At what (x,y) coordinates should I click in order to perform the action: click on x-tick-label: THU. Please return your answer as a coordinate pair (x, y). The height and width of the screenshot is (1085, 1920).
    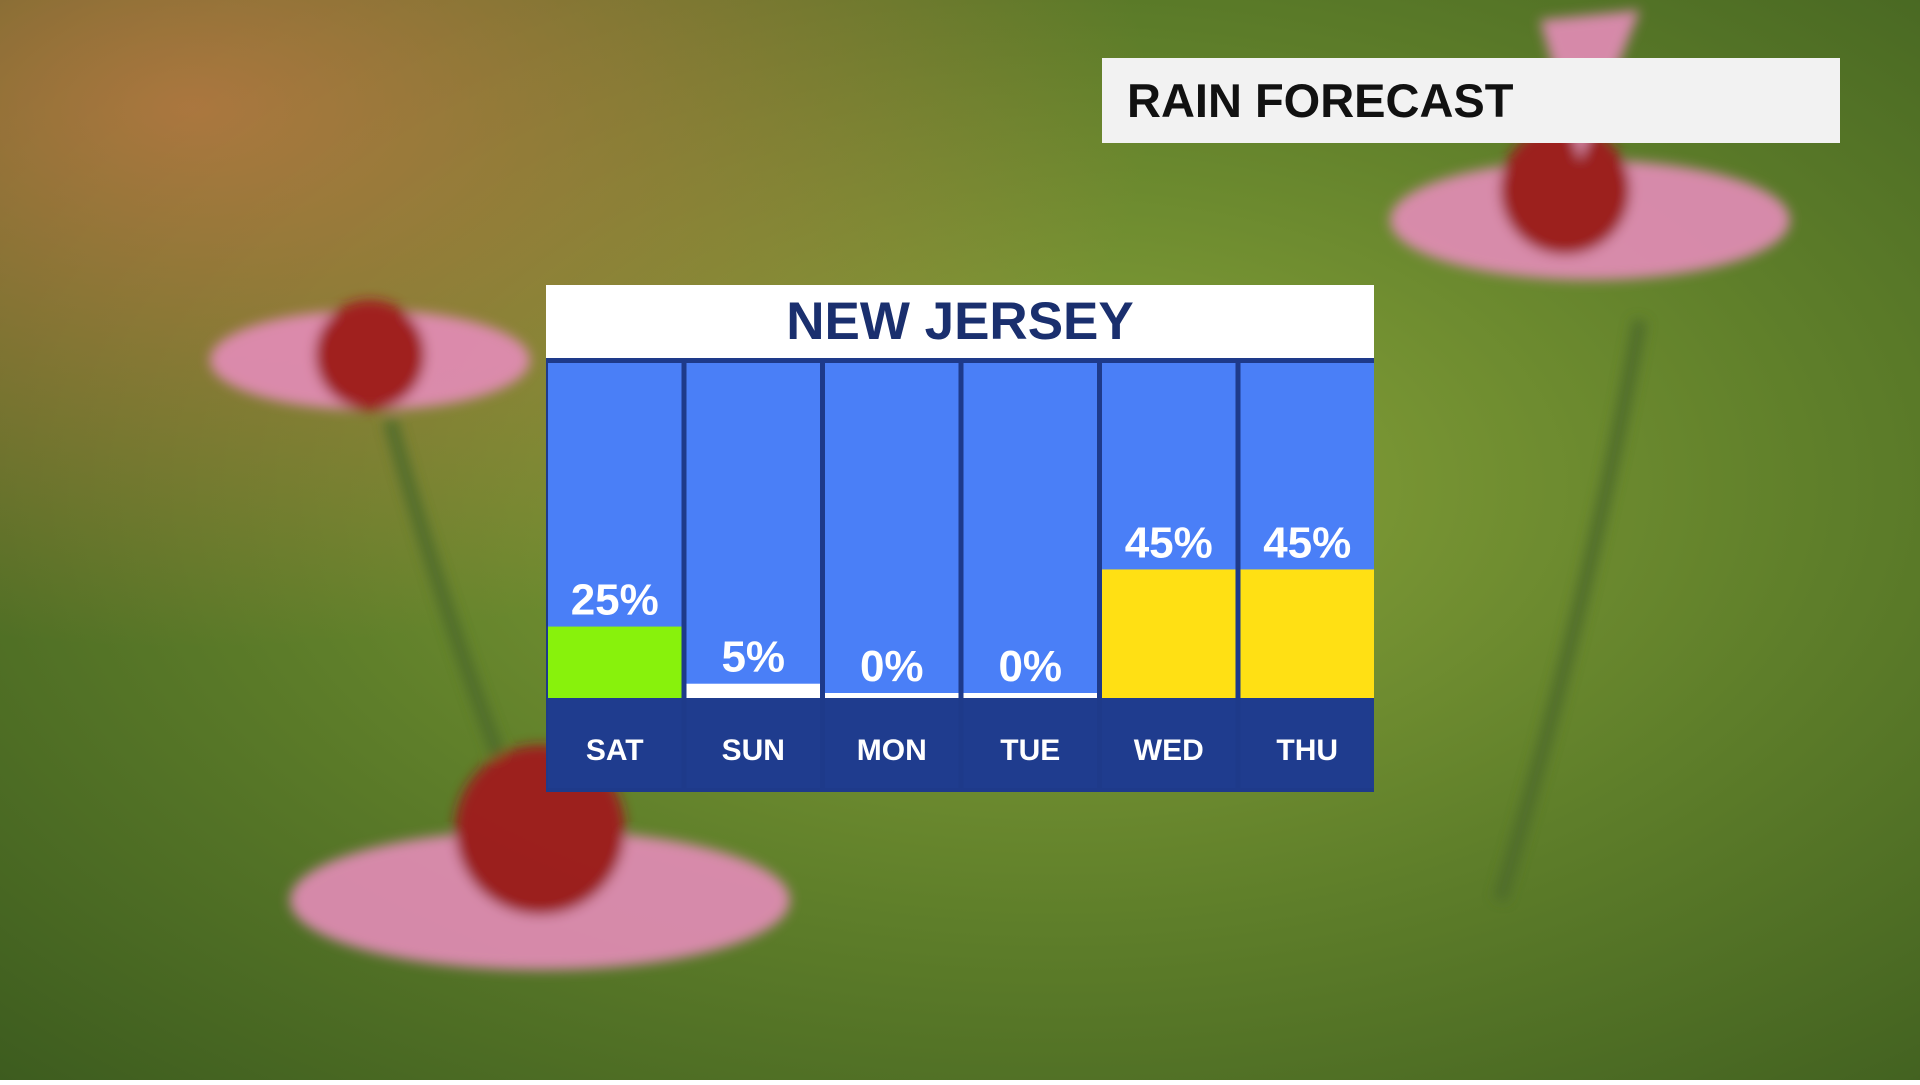
    Looking at the image, I should click on (1307, 750).